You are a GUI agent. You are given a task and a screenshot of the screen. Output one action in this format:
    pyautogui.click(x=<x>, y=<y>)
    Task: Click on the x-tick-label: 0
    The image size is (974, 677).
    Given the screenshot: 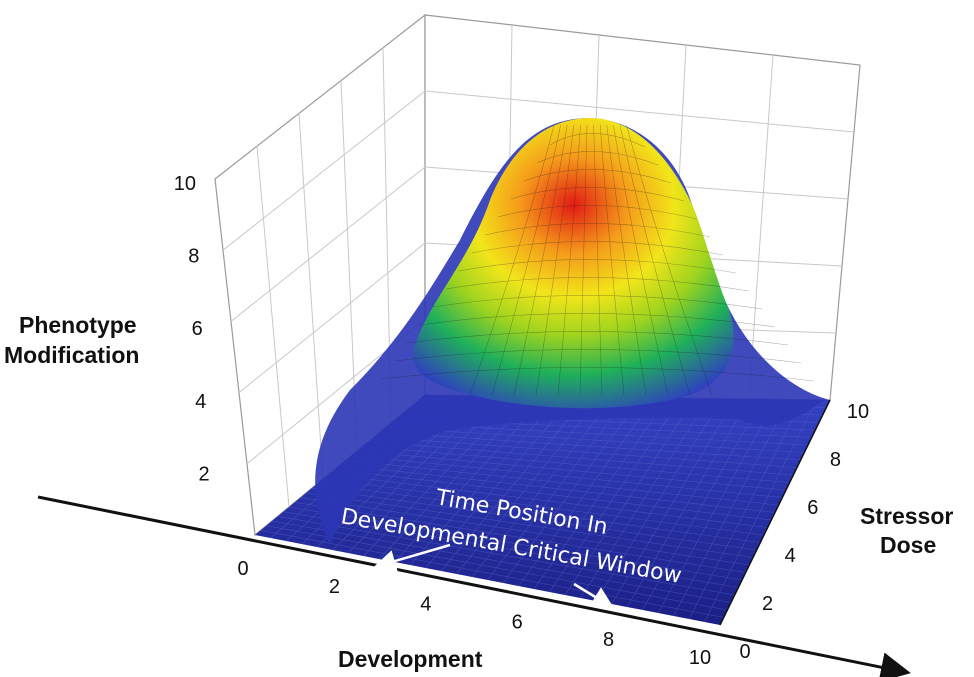 What is the action you would take?
    pyautogui.click(x=242, y=569)
    